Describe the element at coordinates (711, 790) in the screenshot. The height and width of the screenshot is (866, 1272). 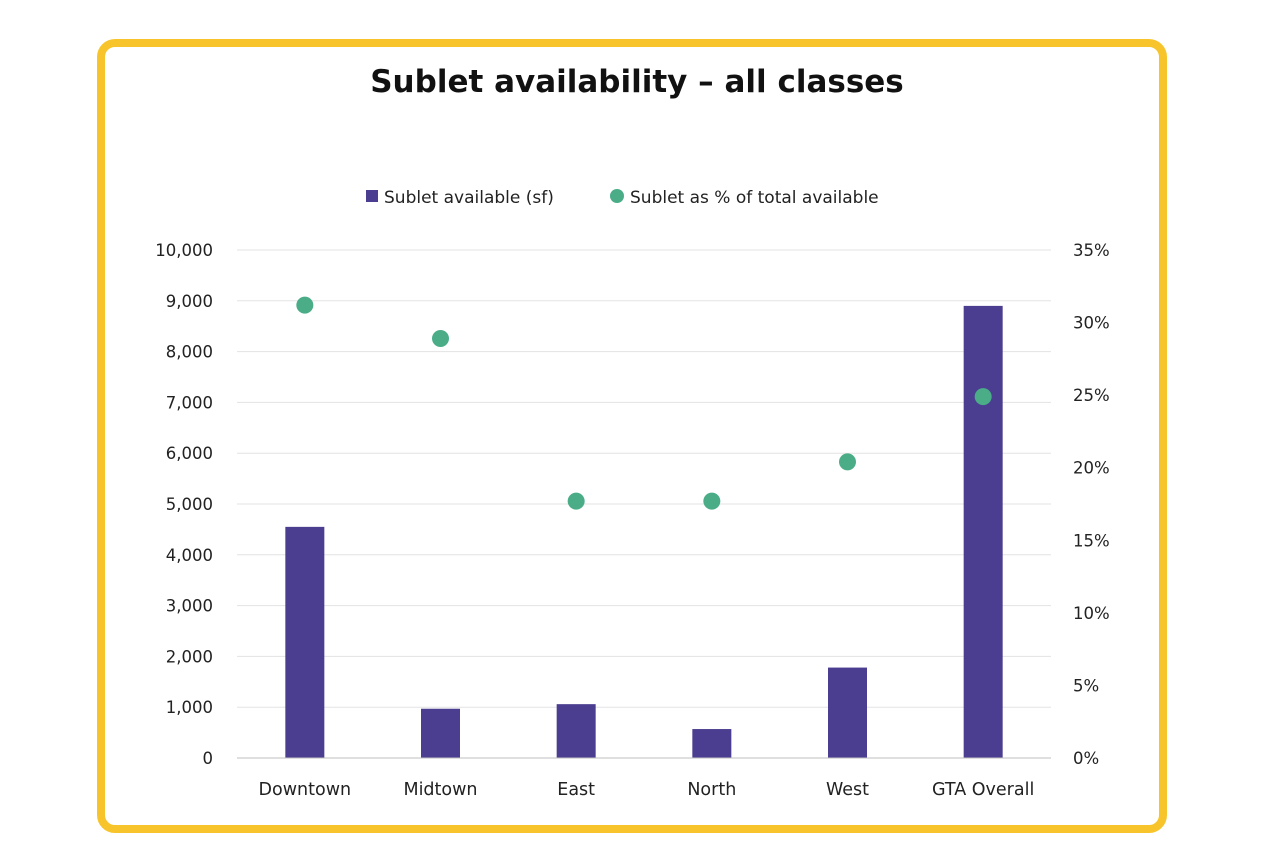
I see `category-label: North` at that location.